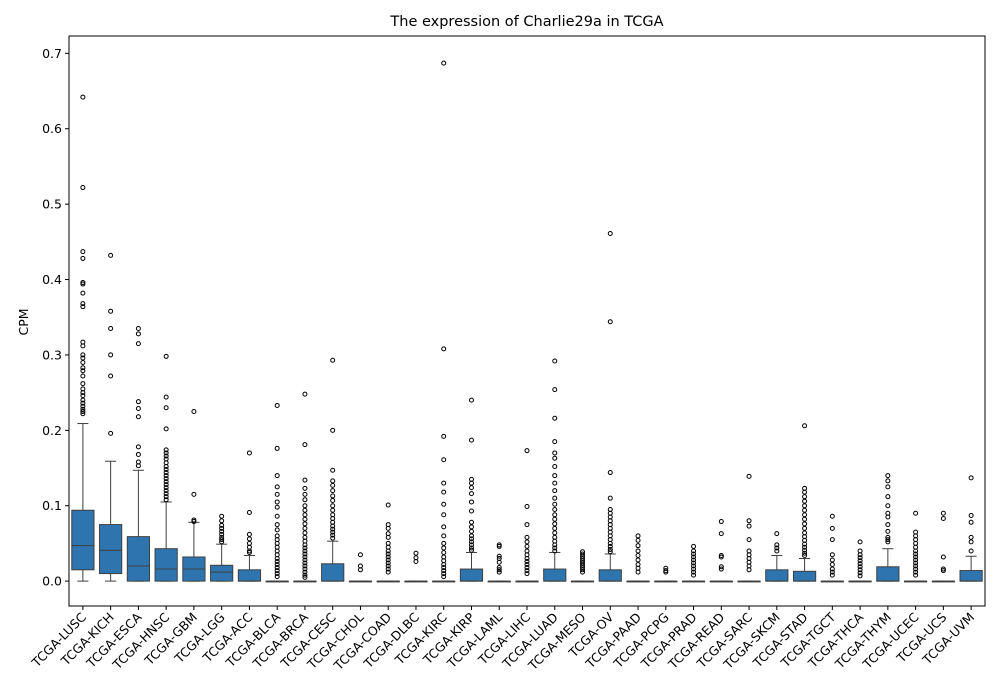 The height and width of the screenshot is (700, 1000). Describe the element at coordinates (832, 548) in the screenshot. I see `box-group-tcga-tgct` at that location.